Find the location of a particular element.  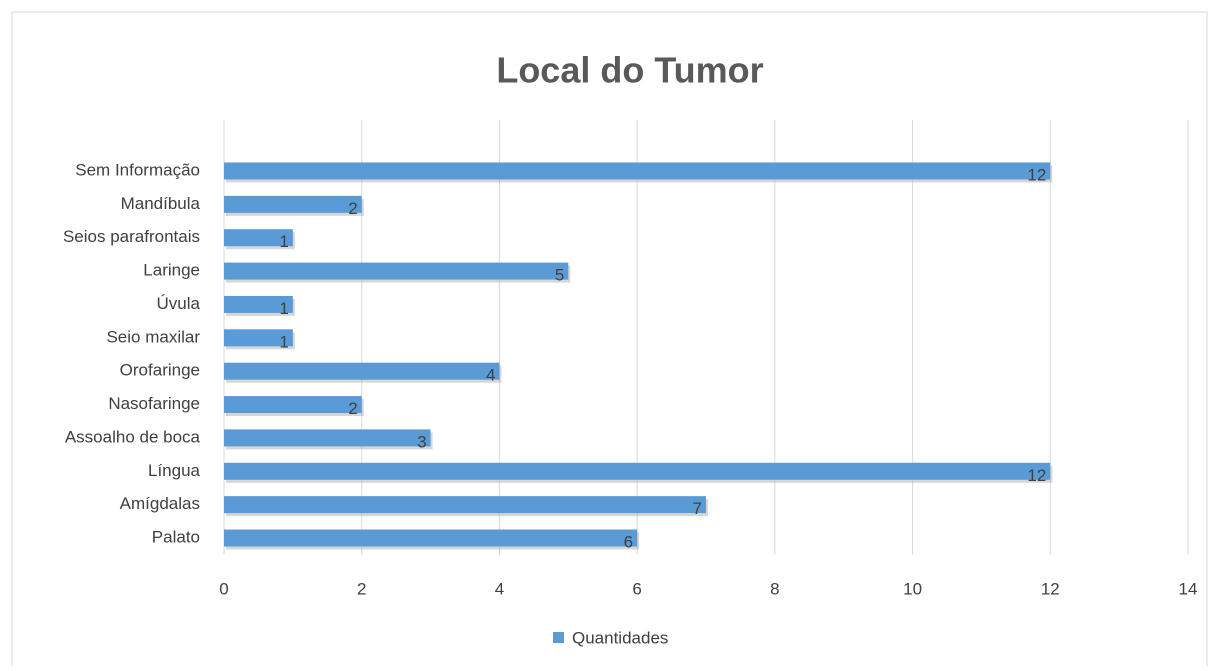

y-tick-label: Mandíbula is located at coordinates (161, 203).